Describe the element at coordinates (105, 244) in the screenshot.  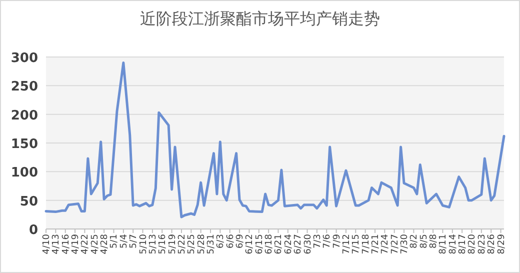
I see `x-tick-label: 4/28` at that location.